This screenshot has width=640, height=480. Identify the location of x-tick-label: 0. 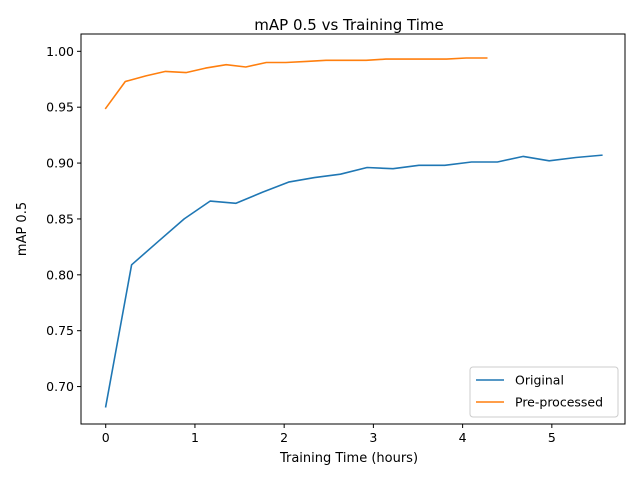
(106, 437).